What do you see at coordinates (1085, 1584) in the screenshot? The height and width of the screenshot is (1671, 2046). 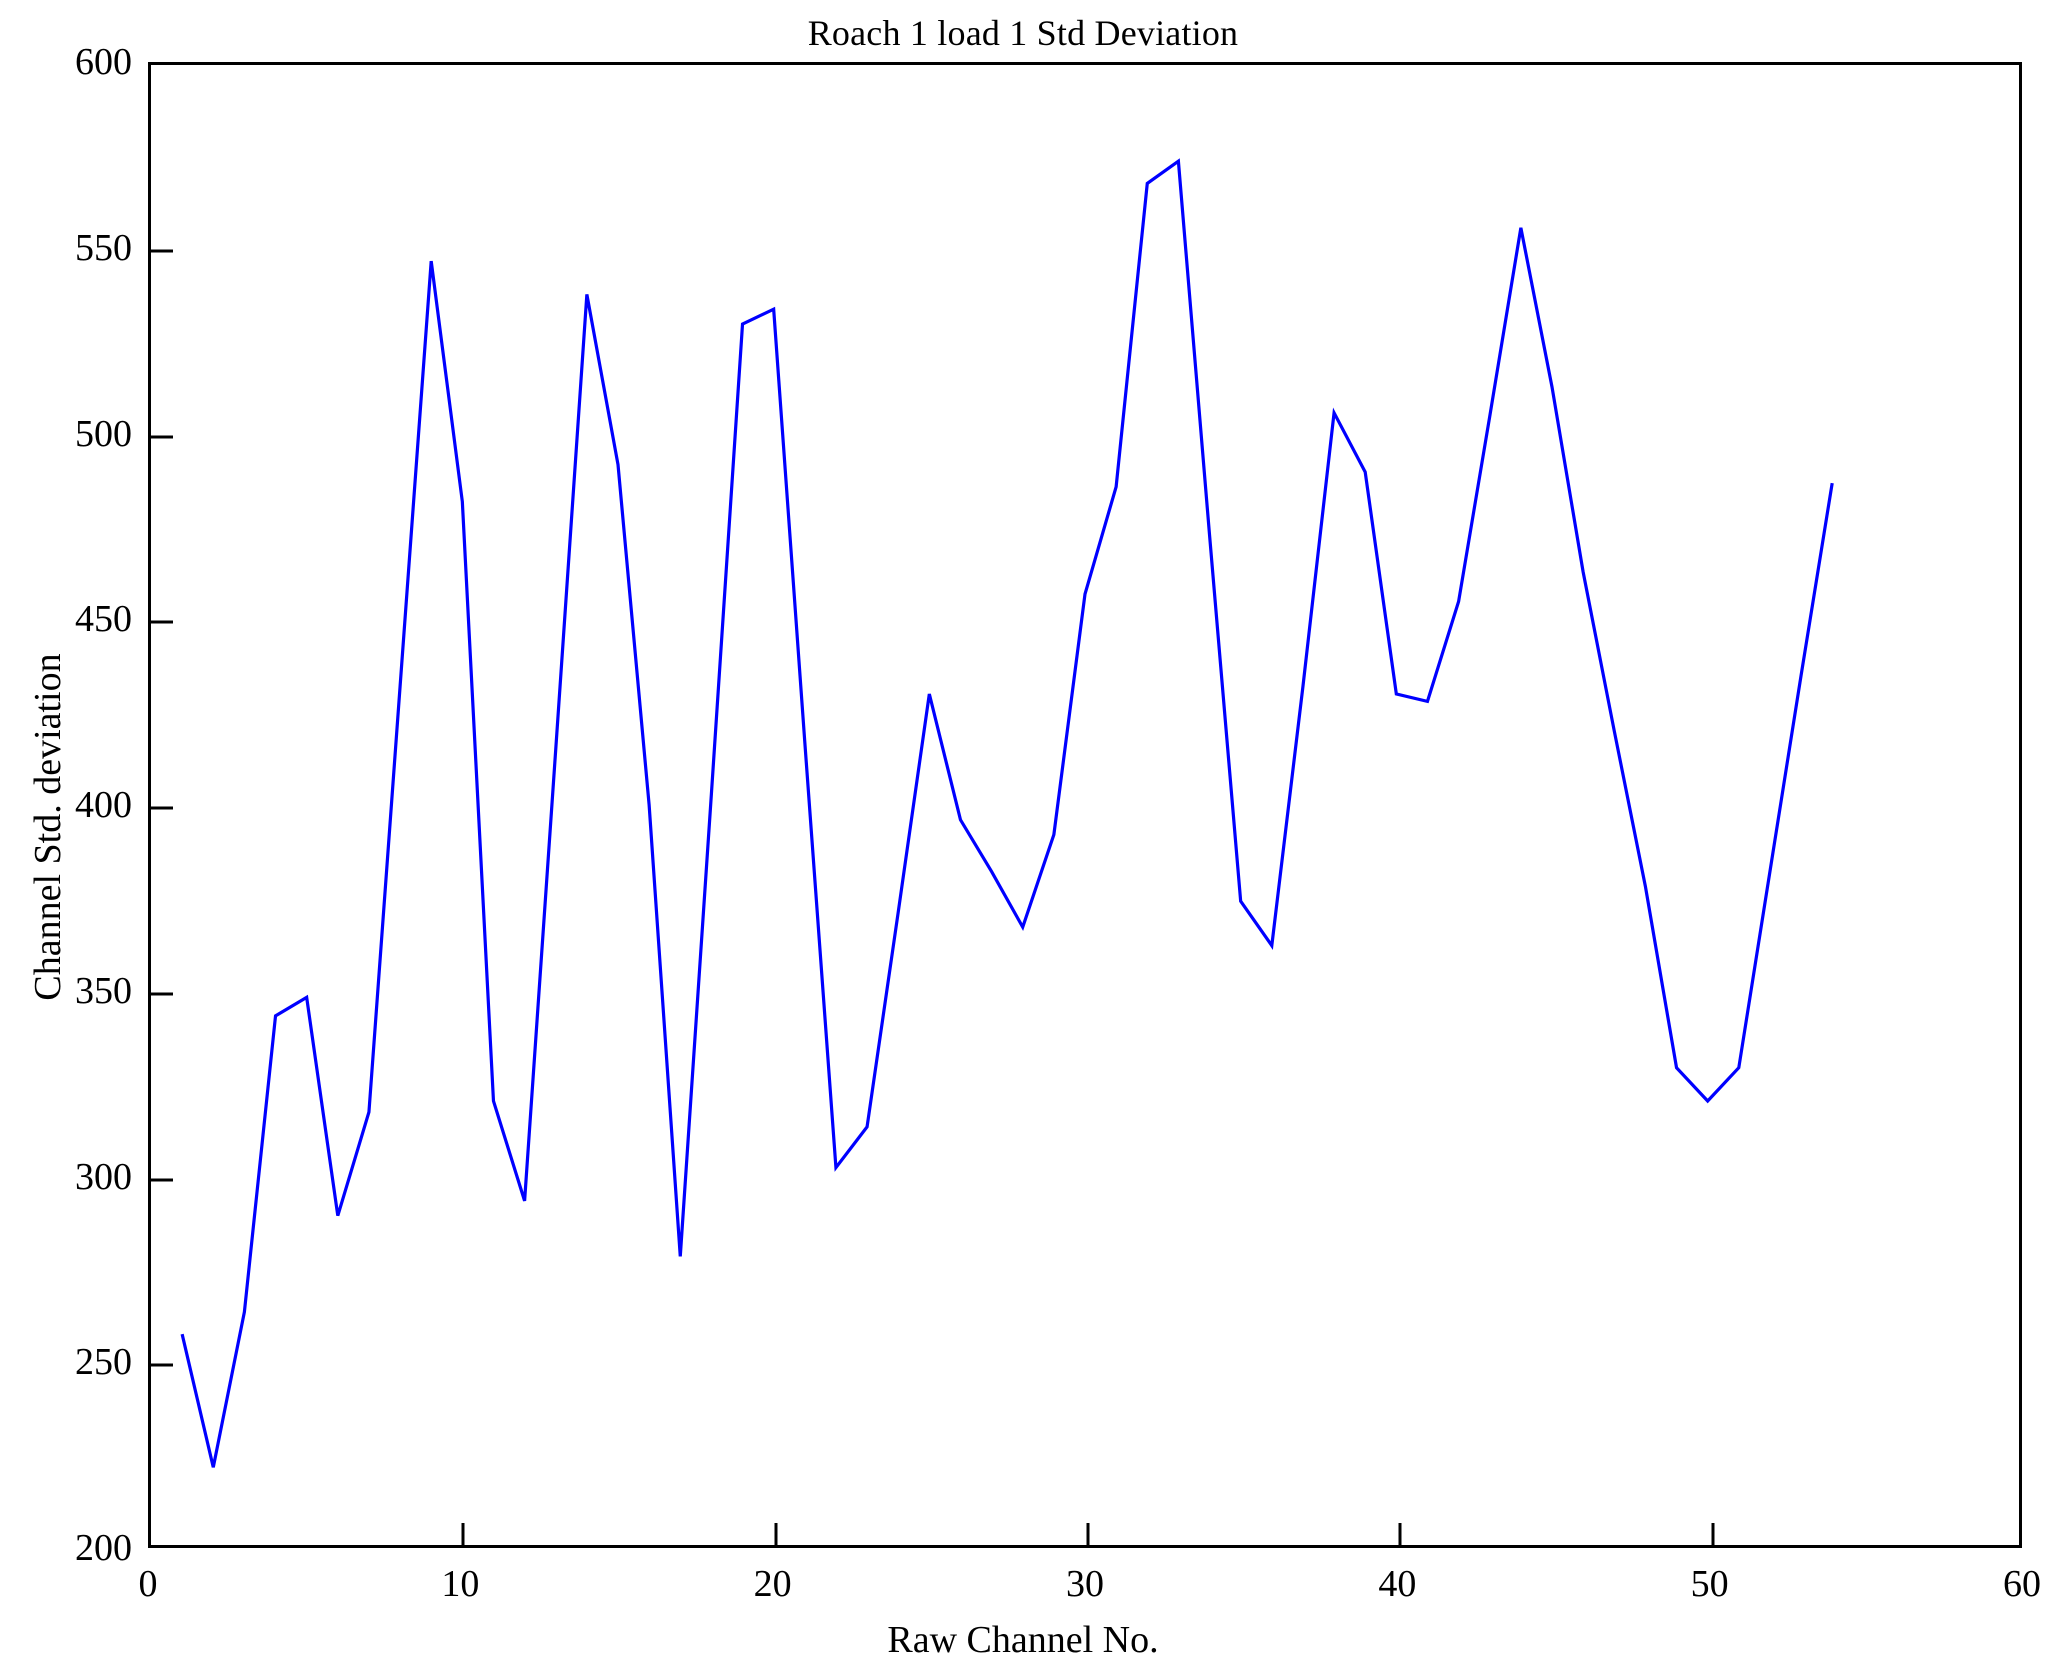 I see `x-tick-label: 30` at bounding box center [1085, 1584].